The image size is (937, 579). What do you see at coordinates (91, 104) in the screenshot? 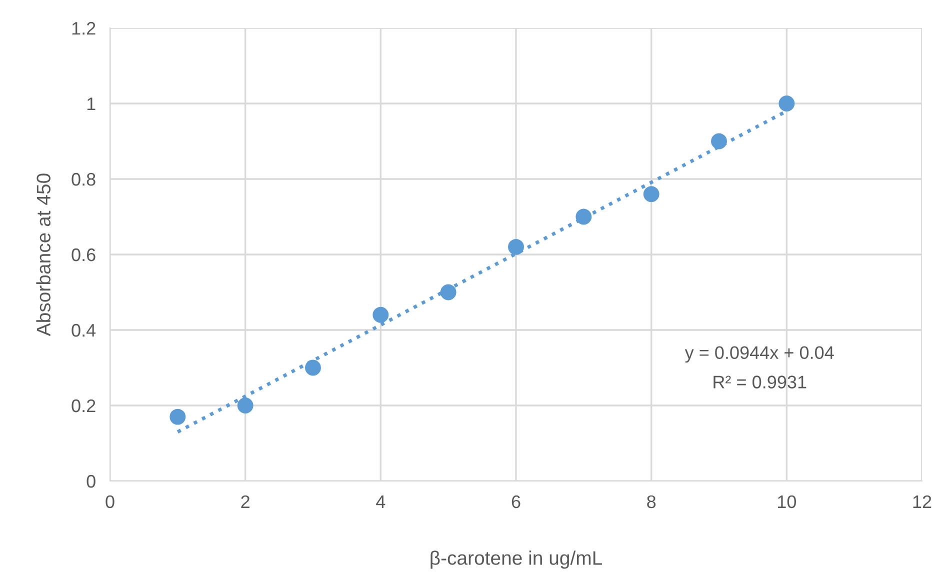
I see `y-tick-label: 1` at bounding box center [91, 104].